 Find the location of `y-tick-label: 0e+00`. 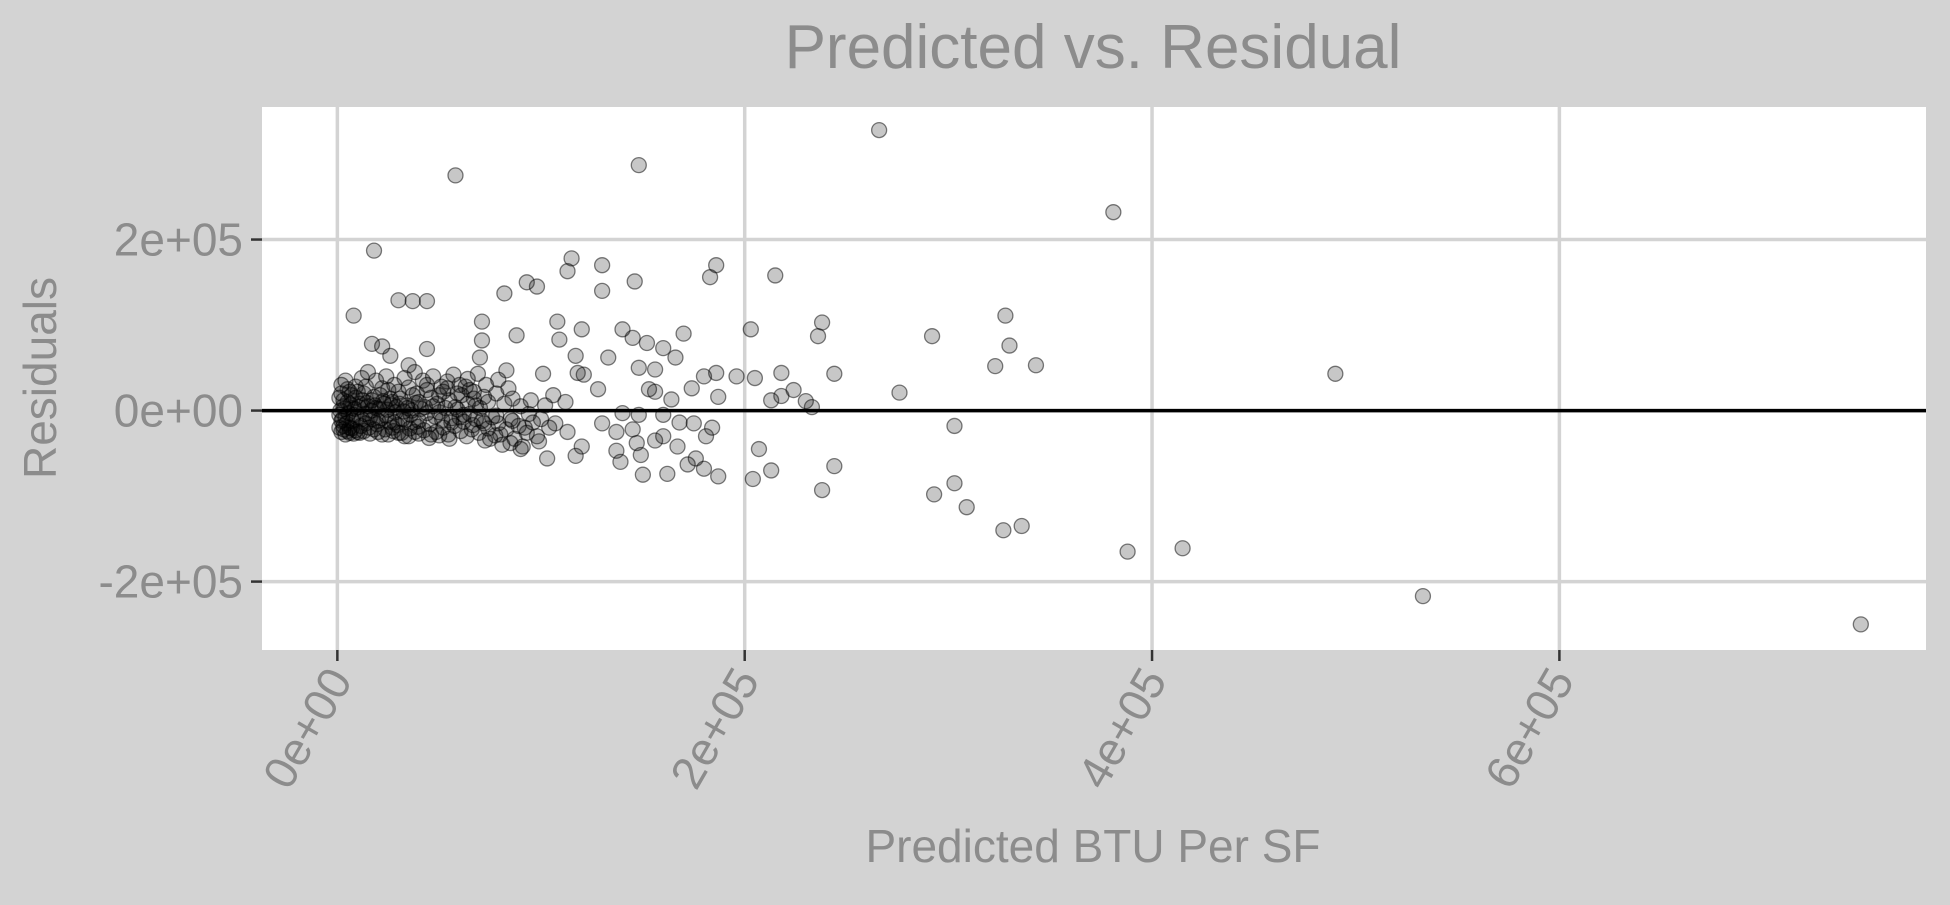

y-tick-label: 0e+00 is located at coordinates (178, 411).